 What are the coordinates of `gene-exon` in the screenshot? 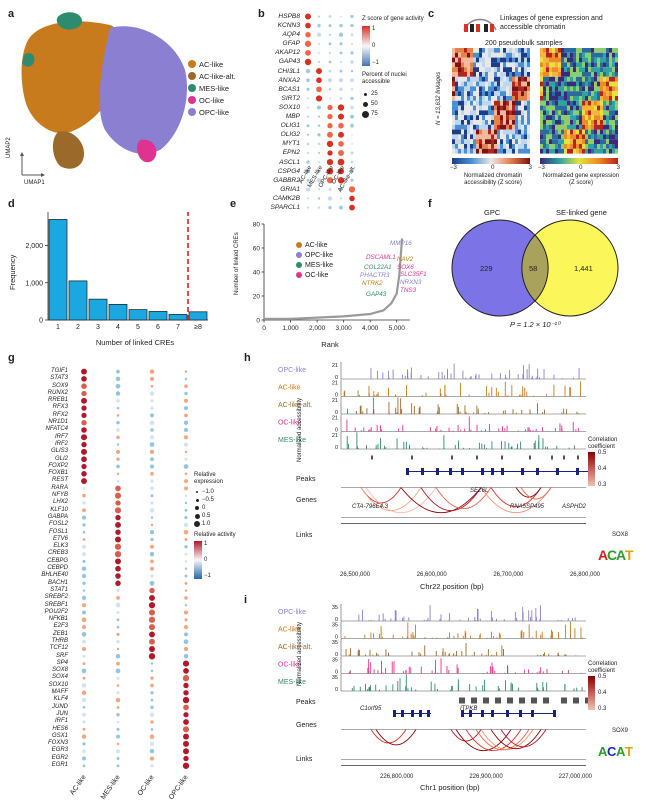 It's located at (492, 713).